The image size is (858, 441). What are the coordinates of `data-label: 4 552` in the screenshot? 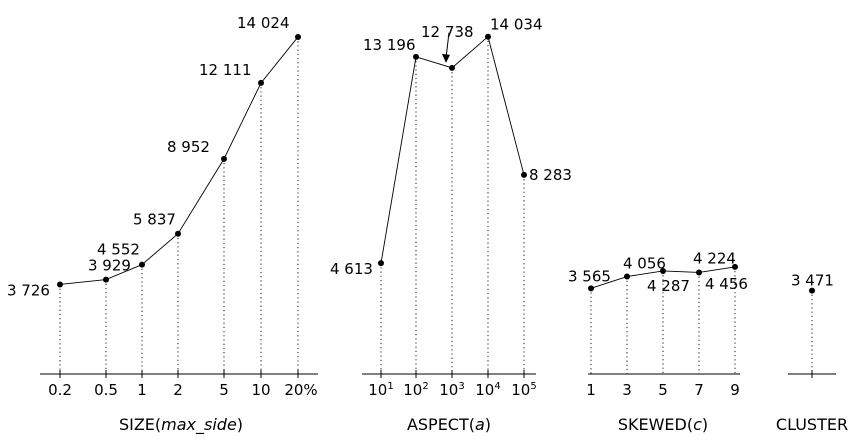 It's located at (118, 250).